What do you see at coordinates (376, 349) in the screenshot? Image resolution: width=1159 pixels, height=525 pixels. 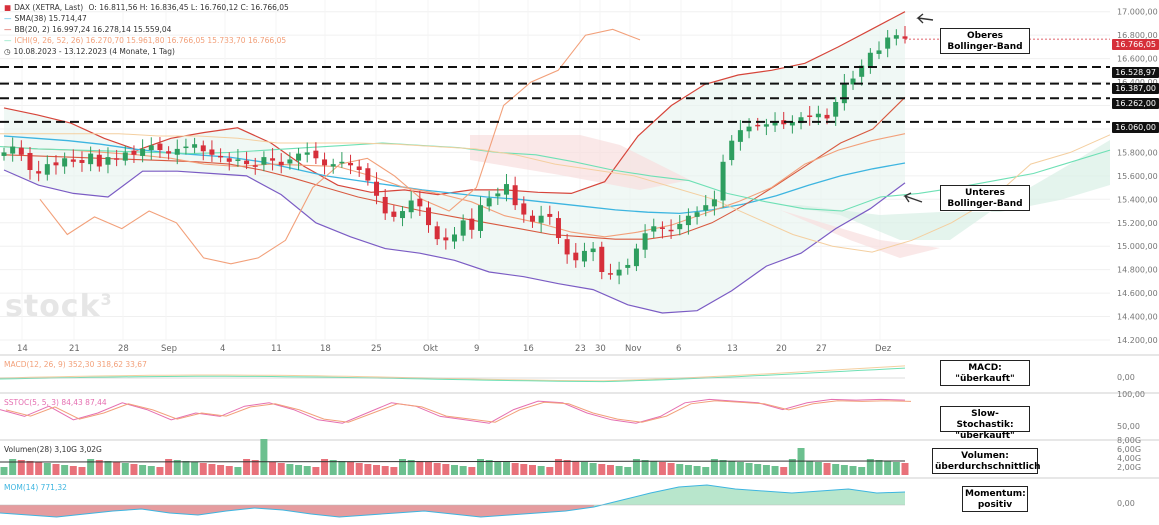 I see `x-tick-label: 25` at bounding box center [376, 349].